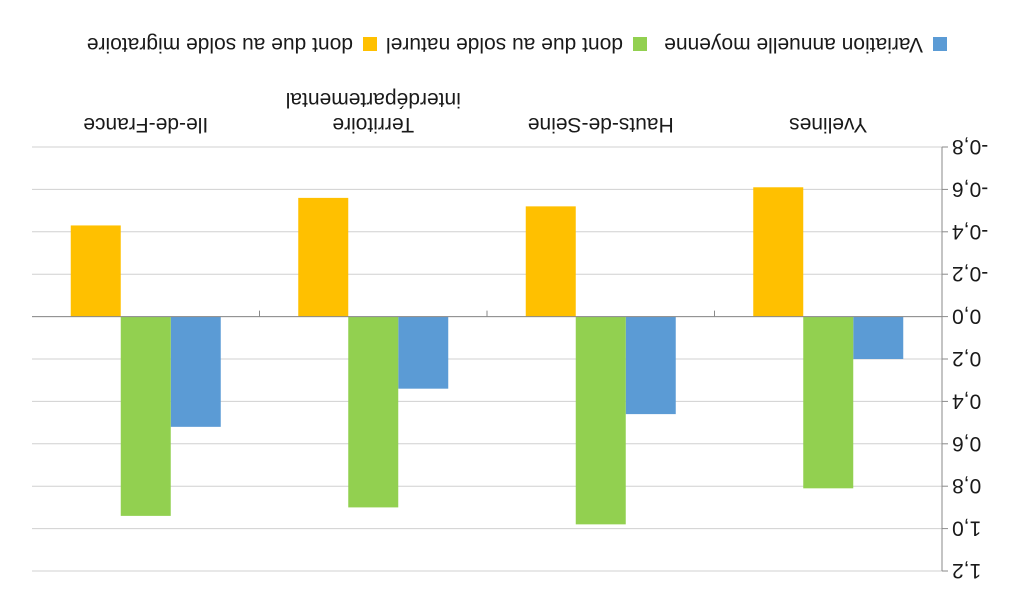  I want to click on legend-label: dont due au solde naturel, so click(504, 44).